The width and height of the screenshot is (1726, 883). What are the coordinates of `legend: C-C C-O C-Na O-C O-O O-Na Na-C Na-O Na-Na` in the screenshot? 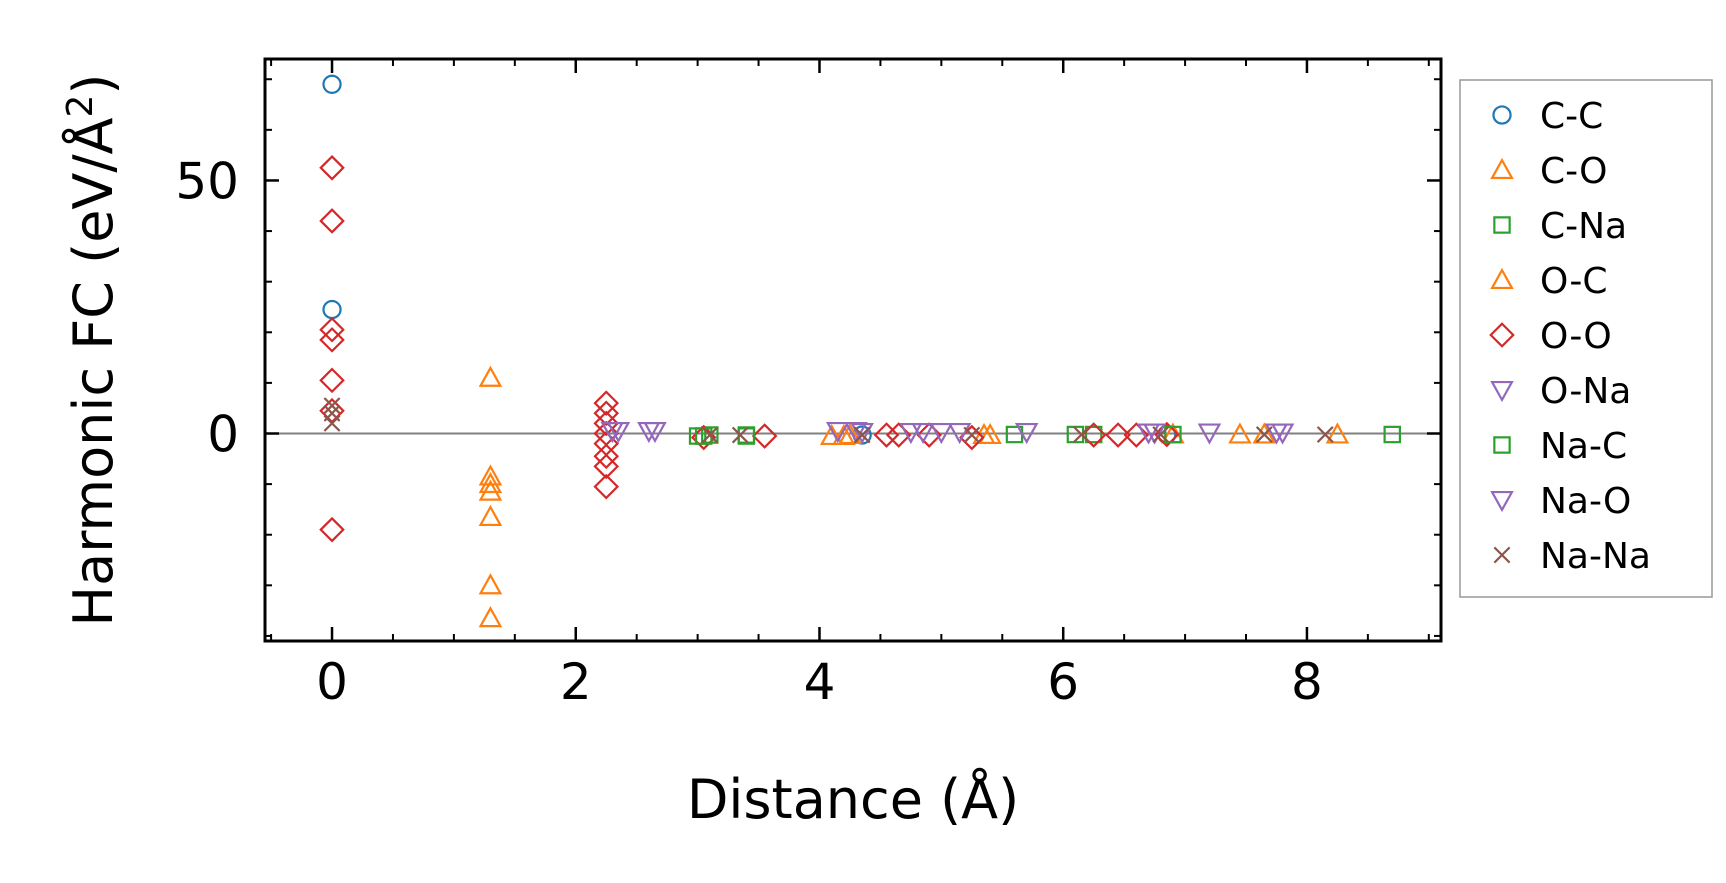 It's located at (1586, 338).